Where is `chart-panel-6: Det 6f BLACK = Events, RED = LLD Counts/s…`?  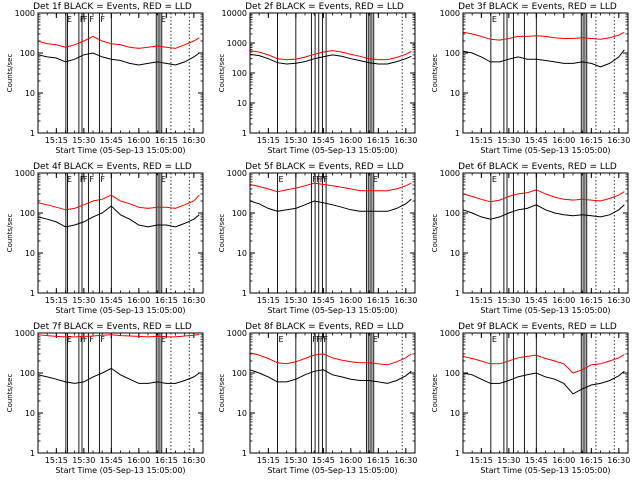
chart-panel-6: Det 6f BLACK = Events, RED = LLD Counts/s… is located at coordinates (530, 238).